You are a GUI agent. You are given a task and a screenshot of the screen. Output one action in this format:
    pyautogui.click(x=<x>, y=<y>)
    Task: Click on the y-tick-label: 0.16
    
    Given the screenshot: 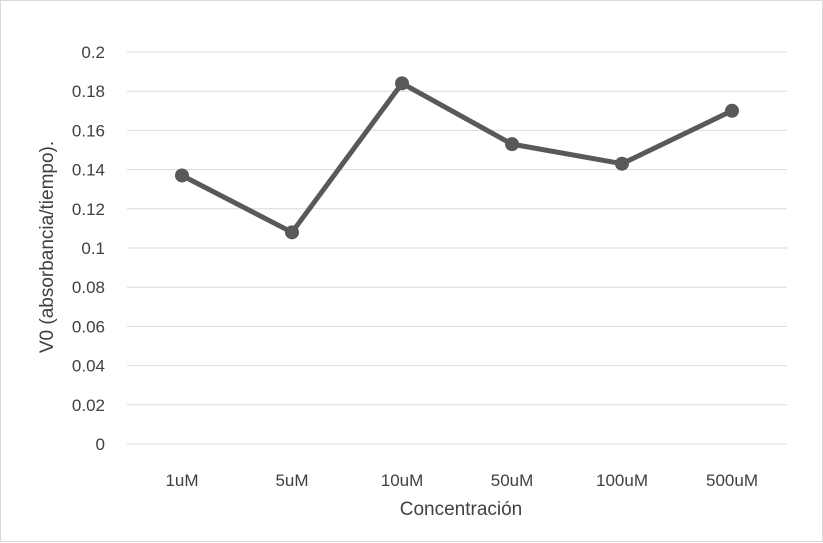 What is the action you would take?
    pyautogui.click(x=88, y=130)
    